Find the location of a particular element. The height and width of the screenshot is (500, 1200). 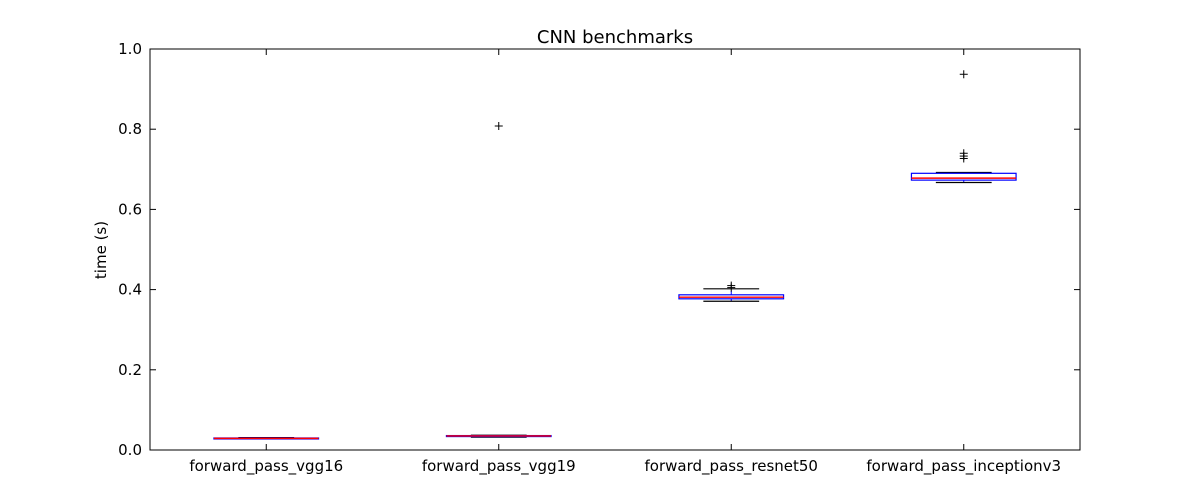

y-axis-label: time (s) is located at coordinates (101, 250).